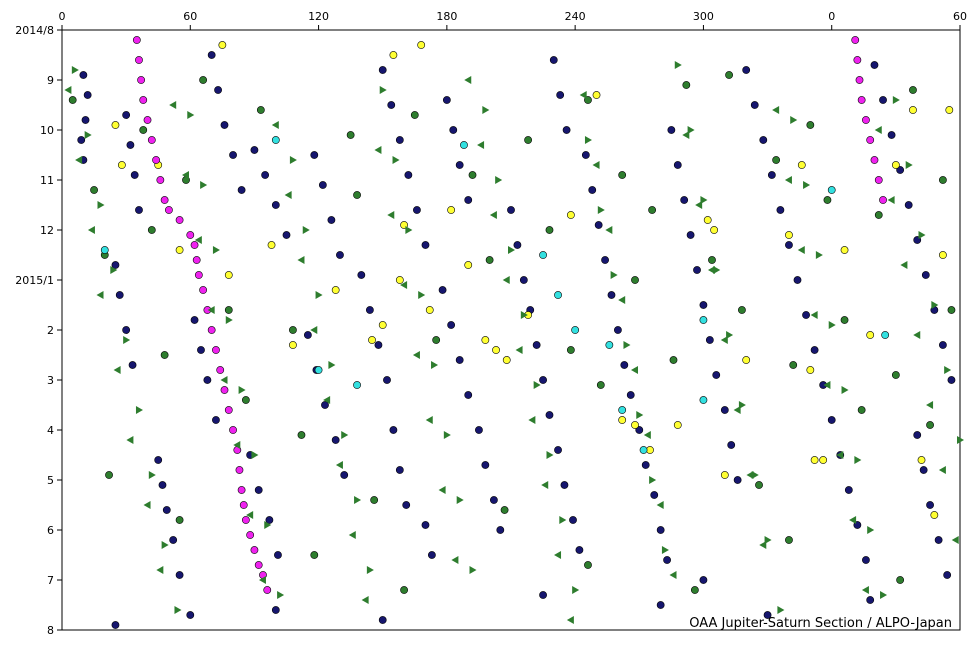 The height and width of the screenshot is (654, 980). Describe the element at coordinates (47, 130) in the screenshot. I see `y-tick-label: 10` at that location.